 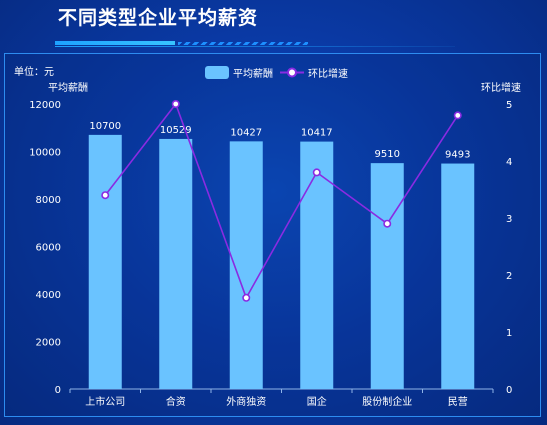 What do you see at coordinates (292, 72) in the screenshot?
I see `legend-line-marker` at bounding box center [292, 72].